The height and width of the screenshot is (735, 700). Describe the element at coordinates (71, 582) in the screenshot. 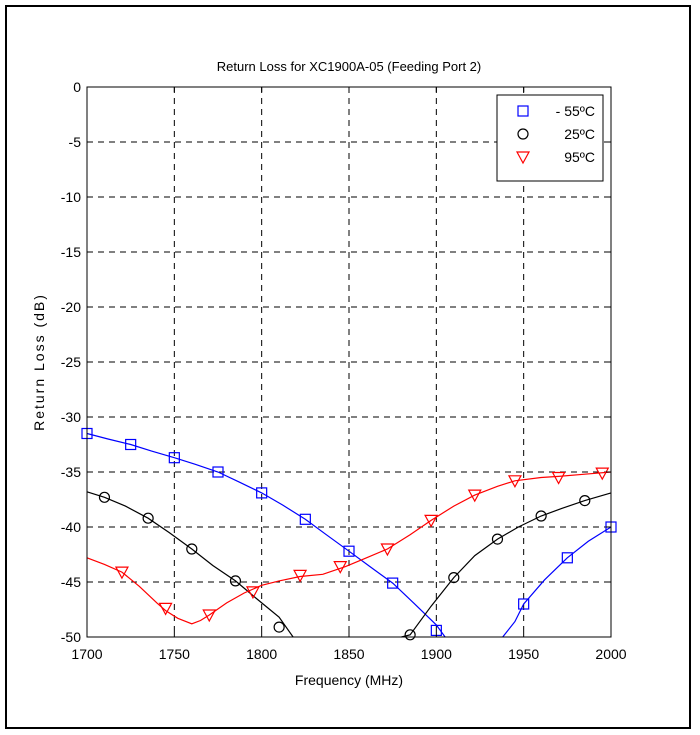

I see `y-tick-label: -45` at that location.